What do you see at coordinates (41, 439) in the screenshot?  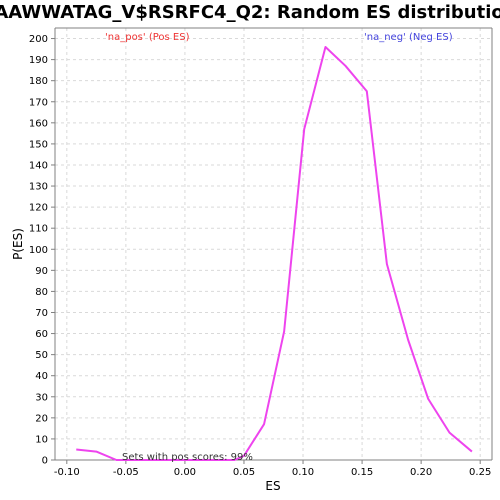 I see `y-tick-label: 10` at bounding box center [41, 439].